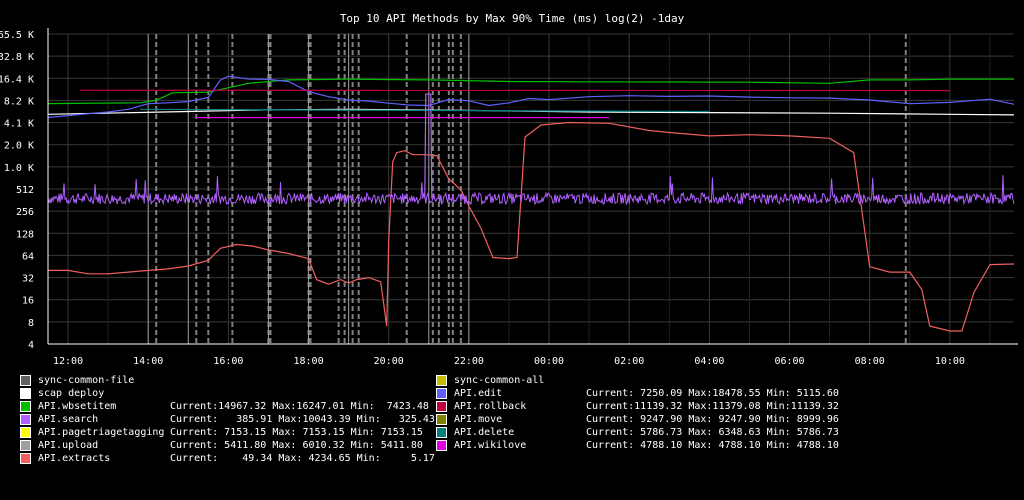  What do you see at coordinates (484, 432) in the screenshot?
I see `legend-label: API.delete` at bounding box center [484, 432].